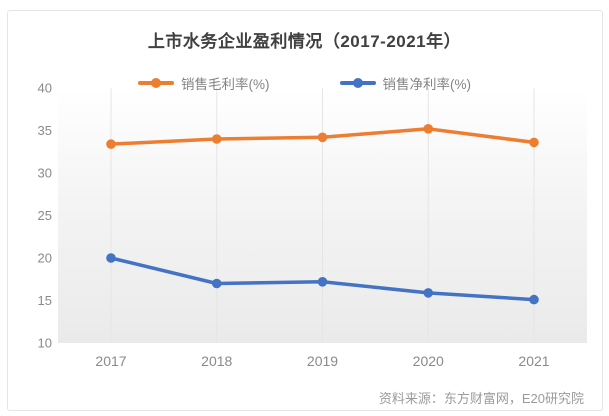  What do you see at coordinates (111, 258) in the screenshot?
I see `data-point-1-2017` at bounding box center [111, 258].